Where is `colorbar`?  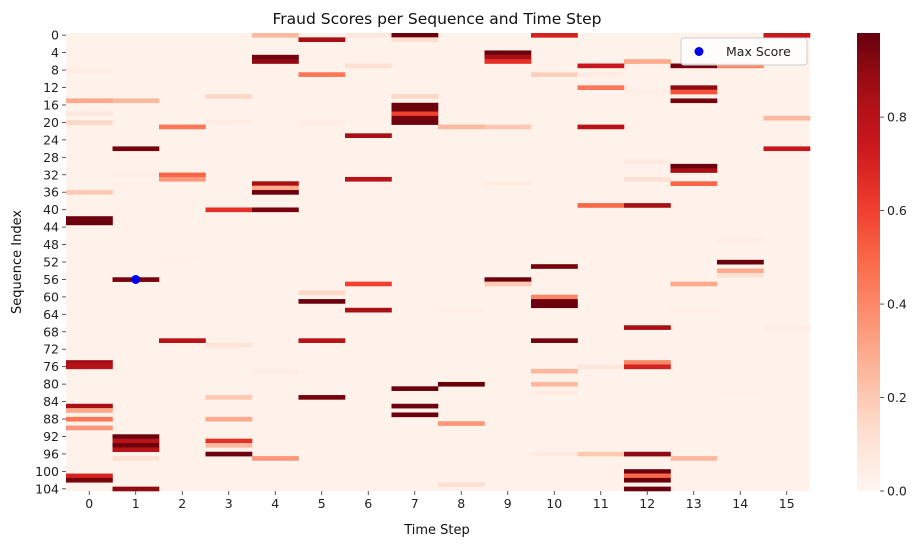 colorbar is located at coordinates (868, 262).